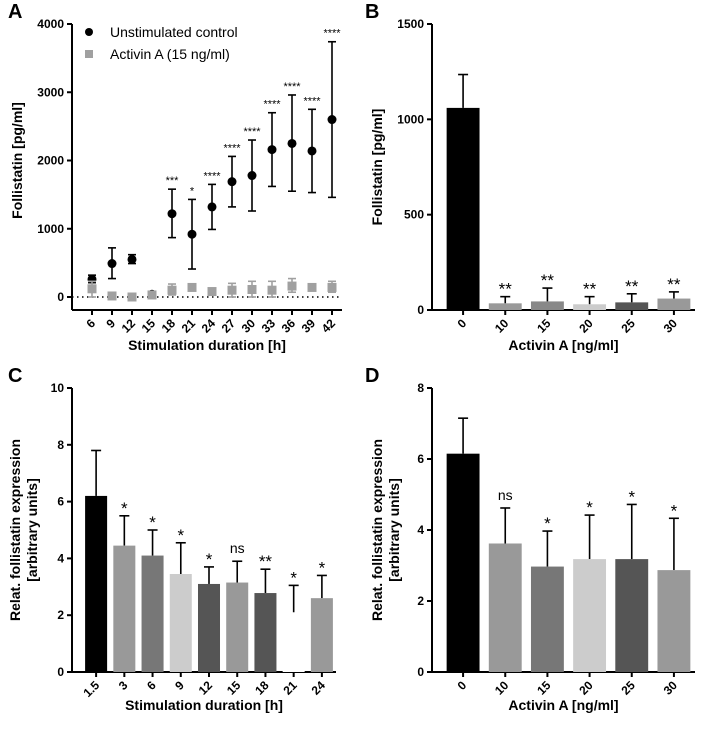 This screenshot has height=729, width=709. Describe the element at coordinates (394, 529) in the screenshot. I see `y-axis-label-units: [arbitrary units]` at that location.